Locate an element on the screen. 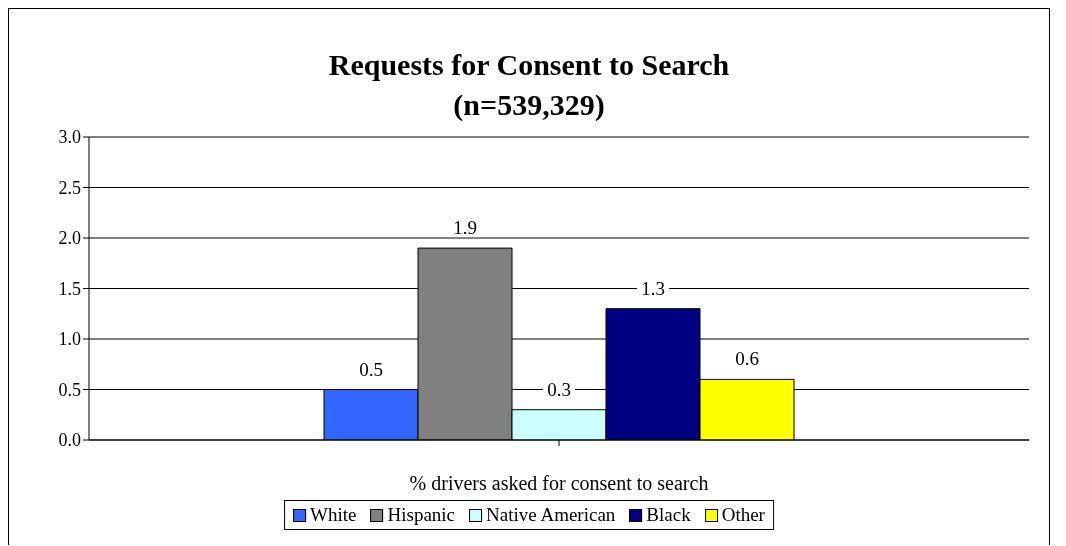 The width and height of the screenshot is (1066, 546). chart-title: Requests for Consent to Search is located at coordinates (529, 65).